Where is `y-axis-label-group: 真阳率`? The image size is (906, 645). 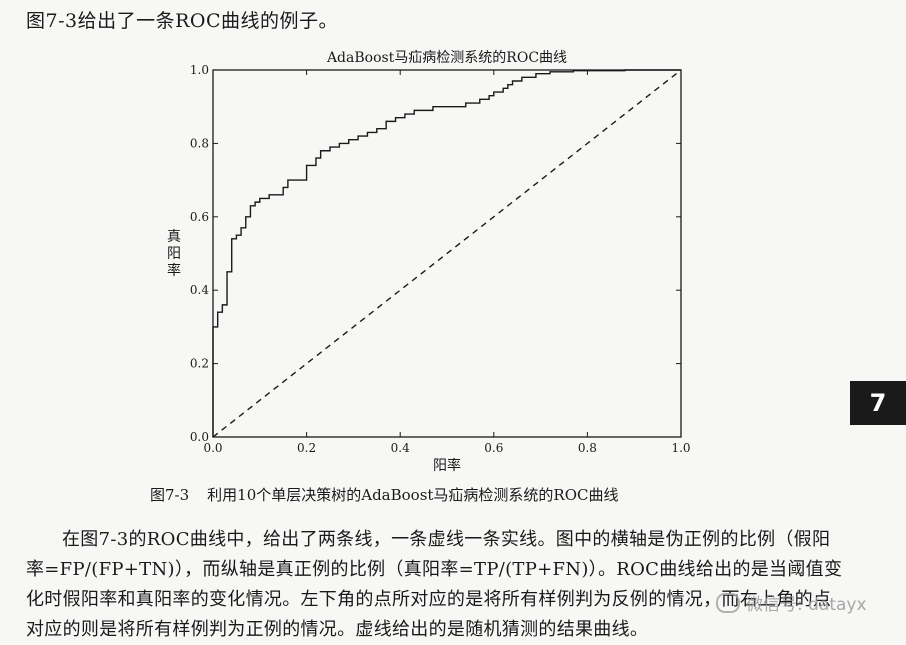
y-axis-label-group: 真阳率 is located at coordinates (174, 254).